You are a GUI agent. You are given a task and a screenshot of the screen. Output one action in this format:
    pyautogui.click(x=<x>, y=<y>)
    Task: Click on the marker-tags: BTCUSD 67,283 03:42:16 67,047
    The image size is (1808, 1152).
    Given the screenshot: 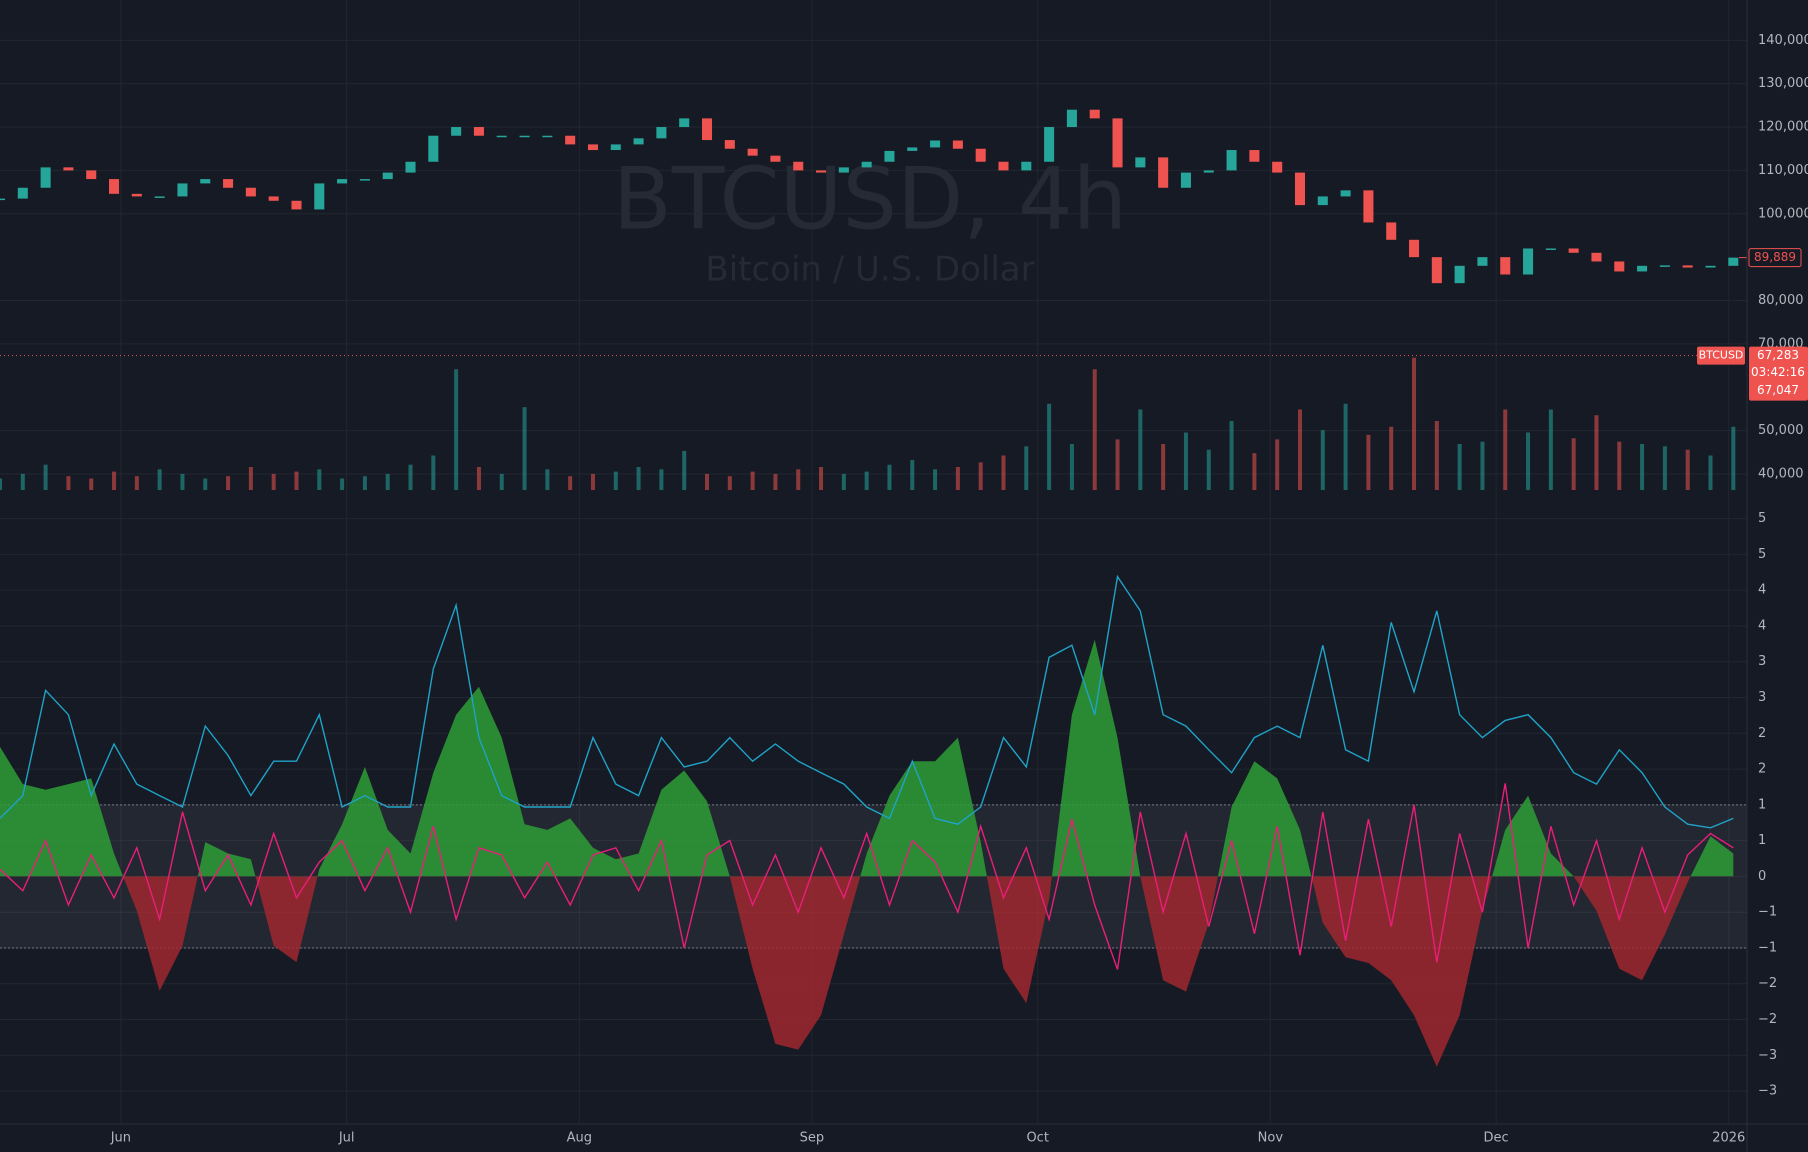 What is the action you would take?
    pyautogui.click(x=1752, y=373)
    